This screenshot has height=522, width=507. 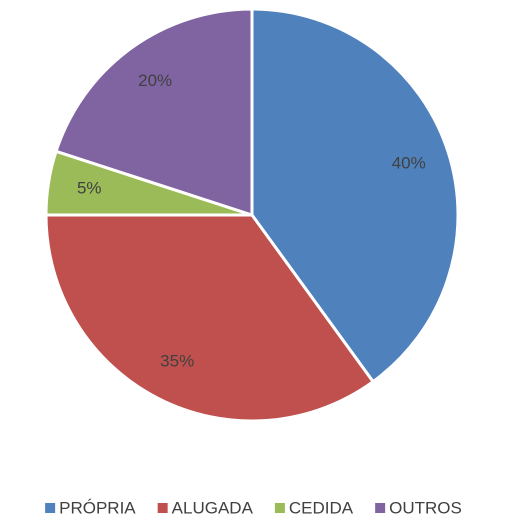 What do you see at coordinates (89, 188) in the screenshot?
I see `data-label: 5%` at bounding box center [89, 188].